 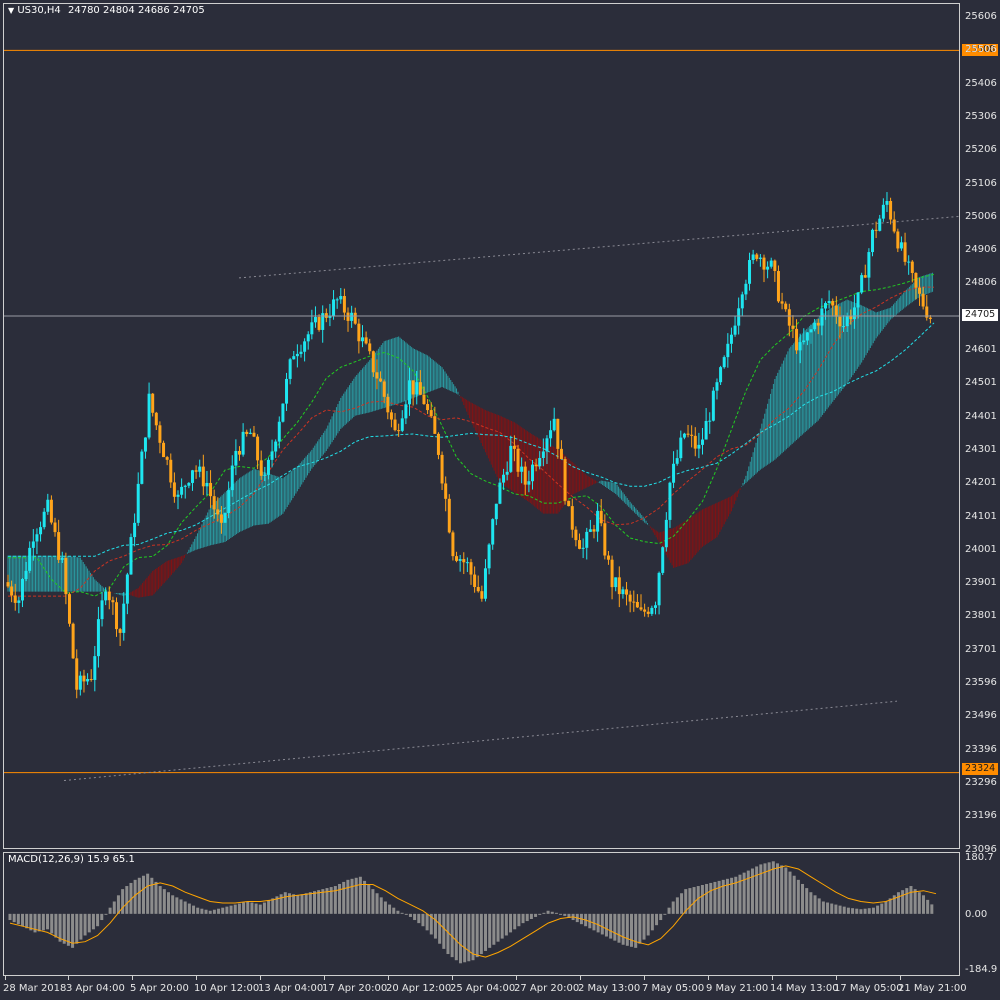 What do you see at coordinates (106, 10) in the screenshot?
I see `chart-title: ▼ US30,H4 24780 24804 24686 24705` at bounding box center [106, 10].